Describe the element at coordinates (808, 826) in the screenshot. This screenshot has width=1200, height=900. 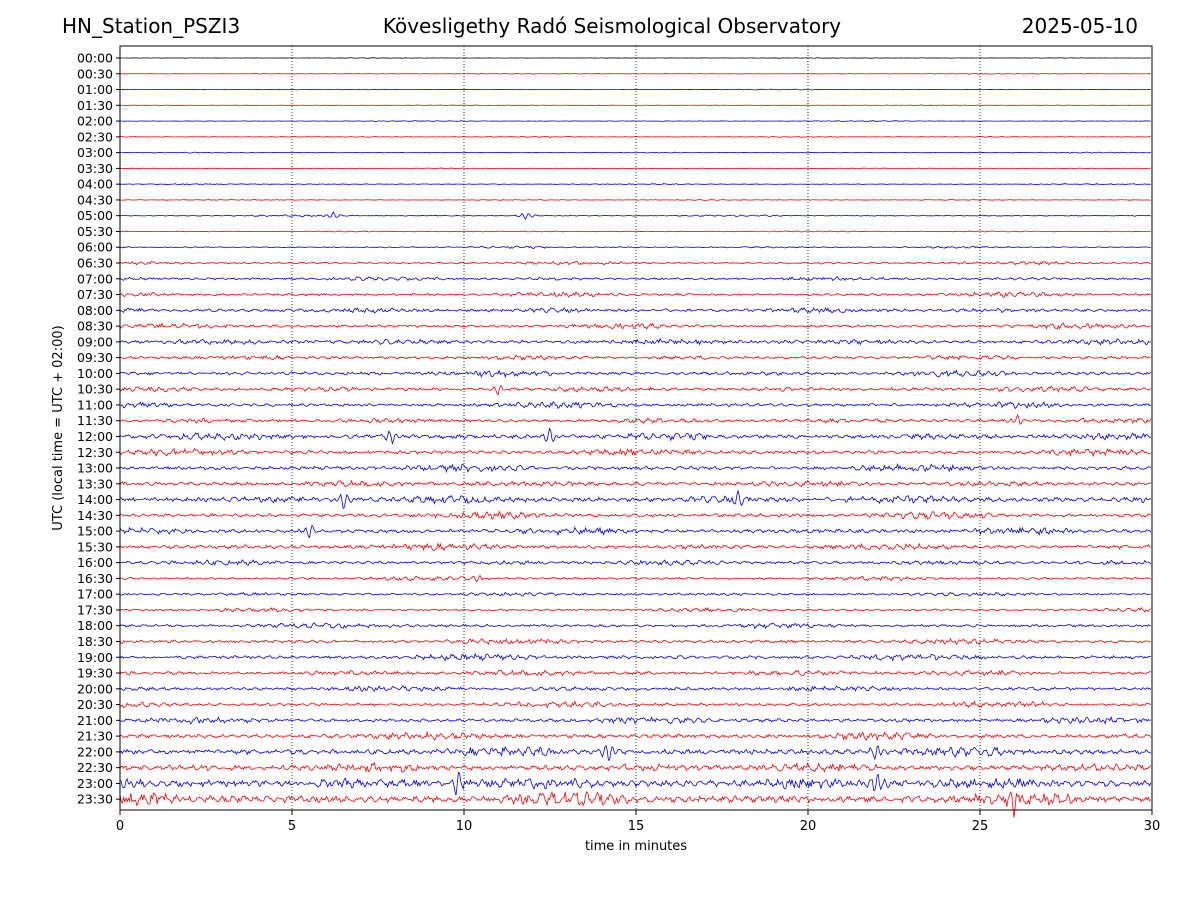
I see `x-tick-label: 20` at that location.